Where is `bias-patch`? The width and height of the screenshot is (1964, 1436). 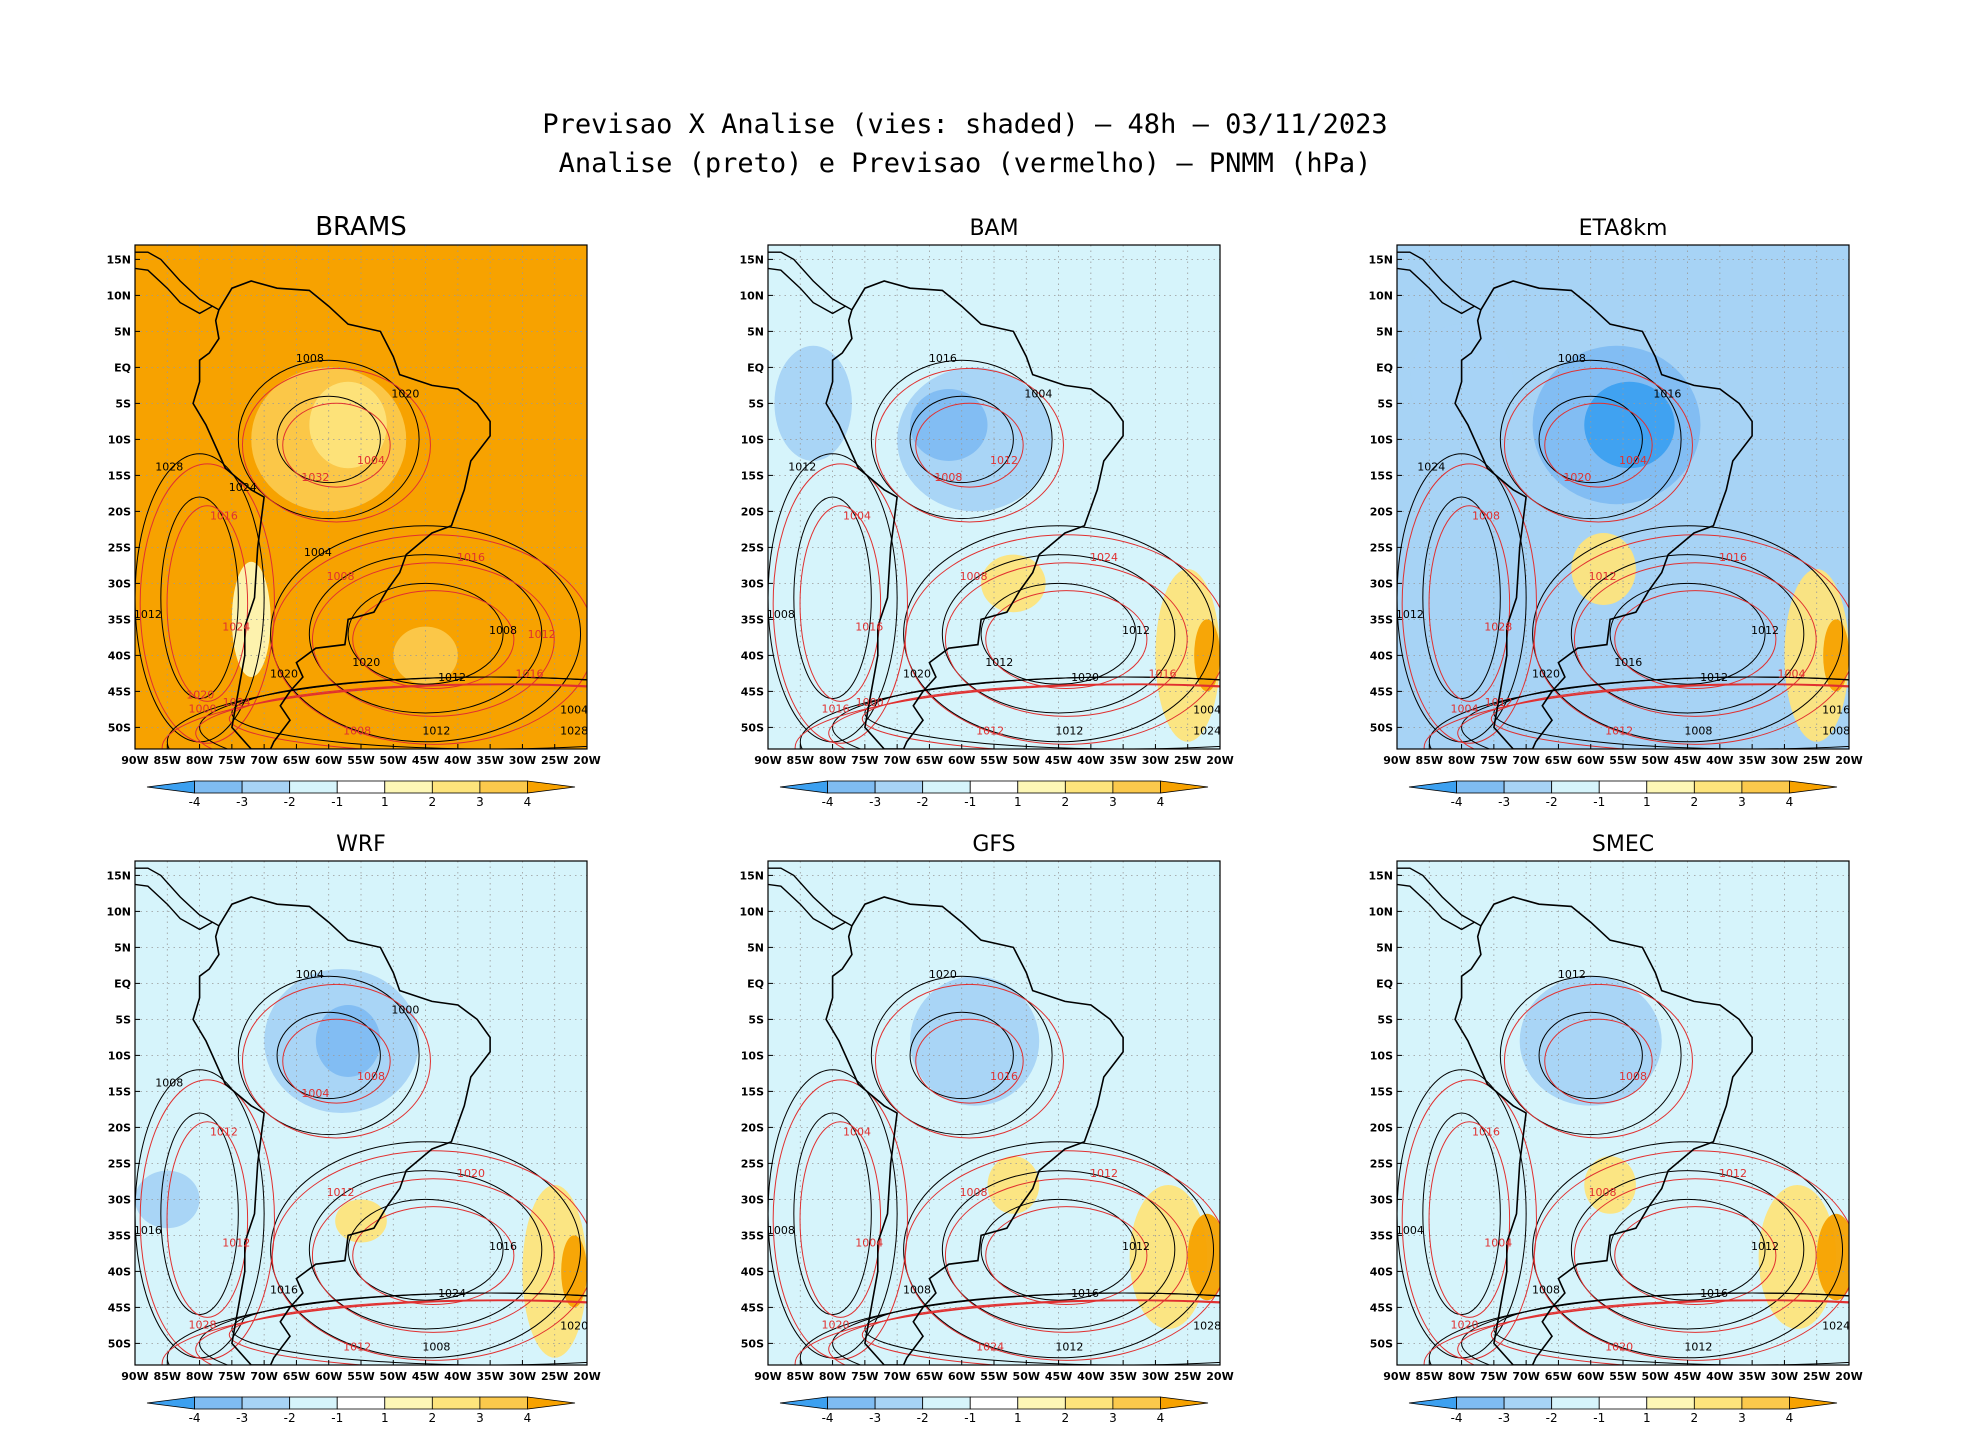
bias-patch is located at coordinates (1013, 583).